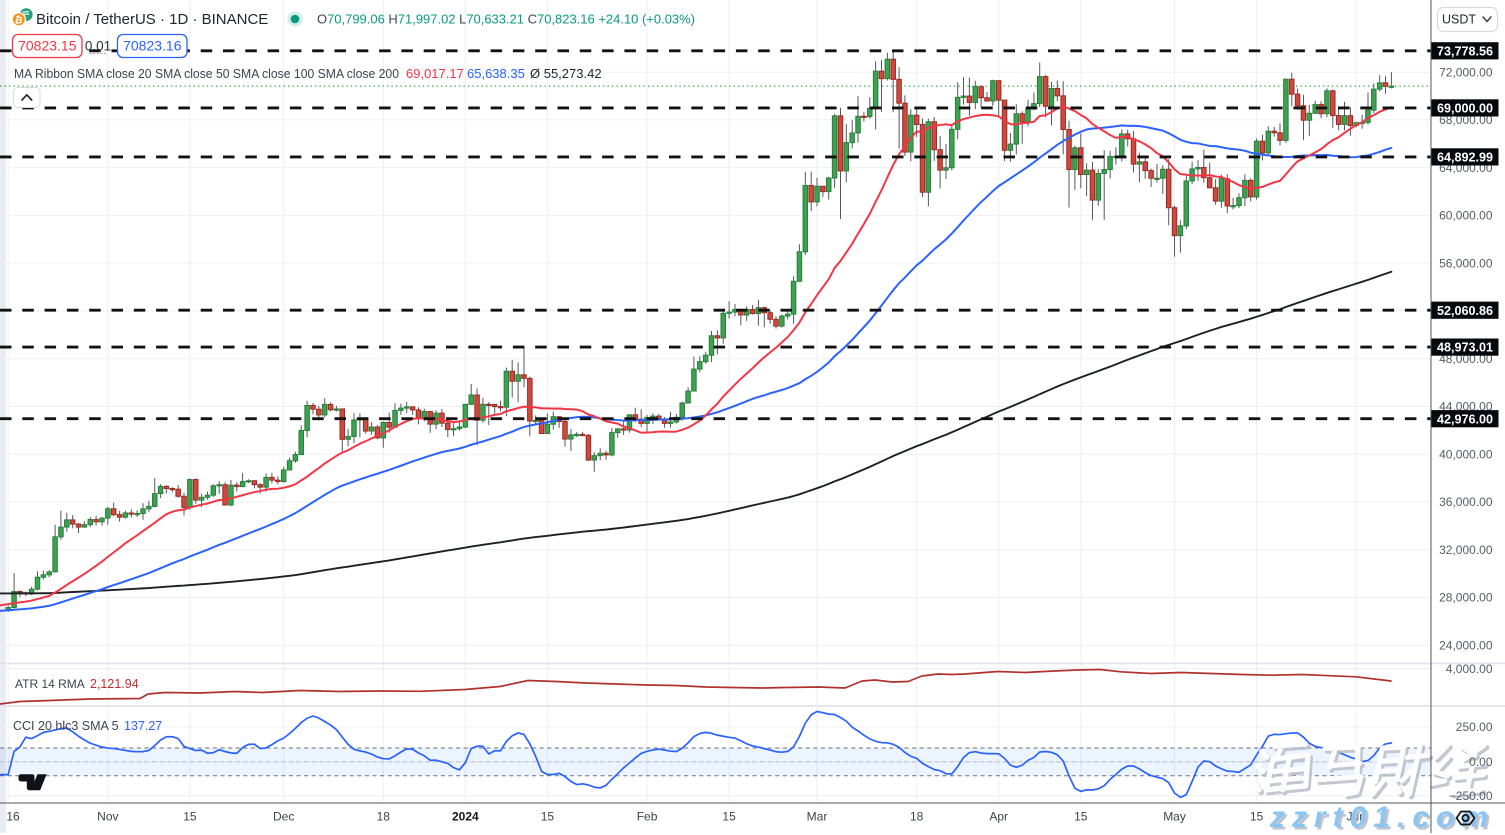  What do you see at coordinates (1469, 669) in the screenshot?
I see `svg-text: 4,000.00` at bounding box center [1469, 669].